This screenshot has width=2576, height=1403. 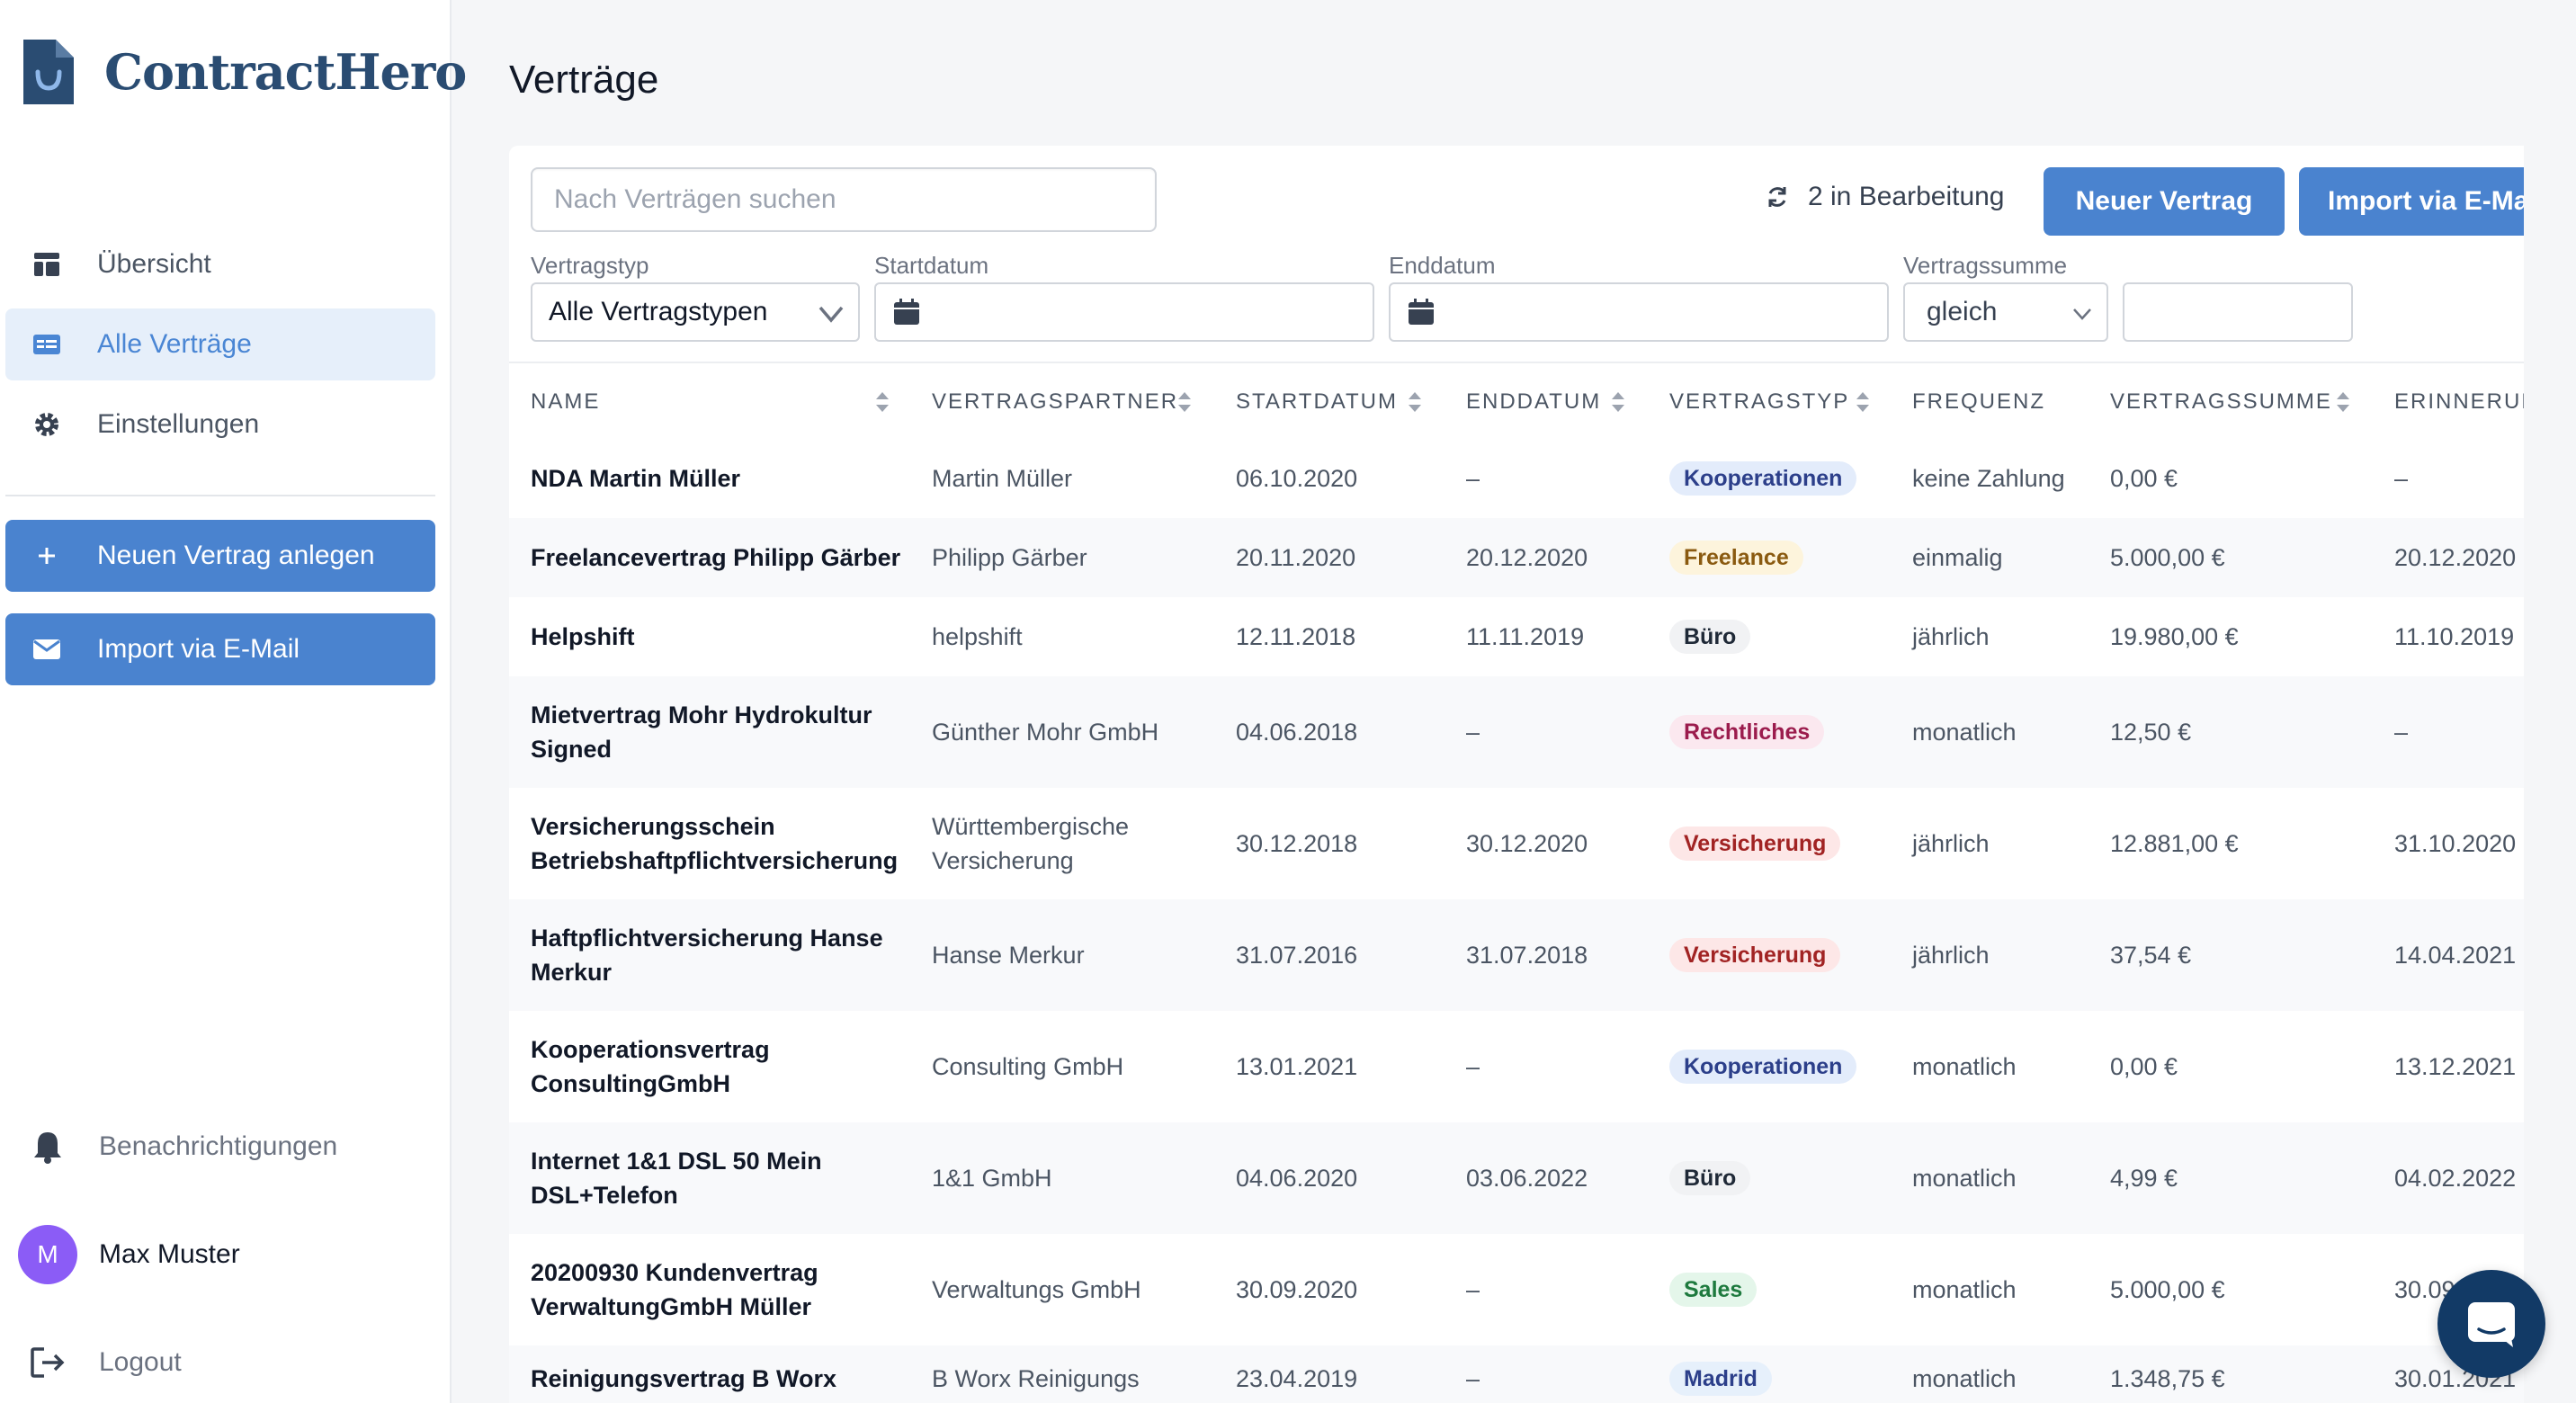 What do you see at coordinates (1067, 1374) in the screenshot?
I see `cell-partner: B Worx Reinigungs` at bounding box center [1067, 1374].